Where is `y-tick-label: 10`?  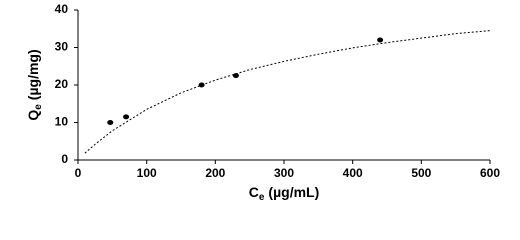 y-tick-label: 10 is located at coordinates (62, 122).